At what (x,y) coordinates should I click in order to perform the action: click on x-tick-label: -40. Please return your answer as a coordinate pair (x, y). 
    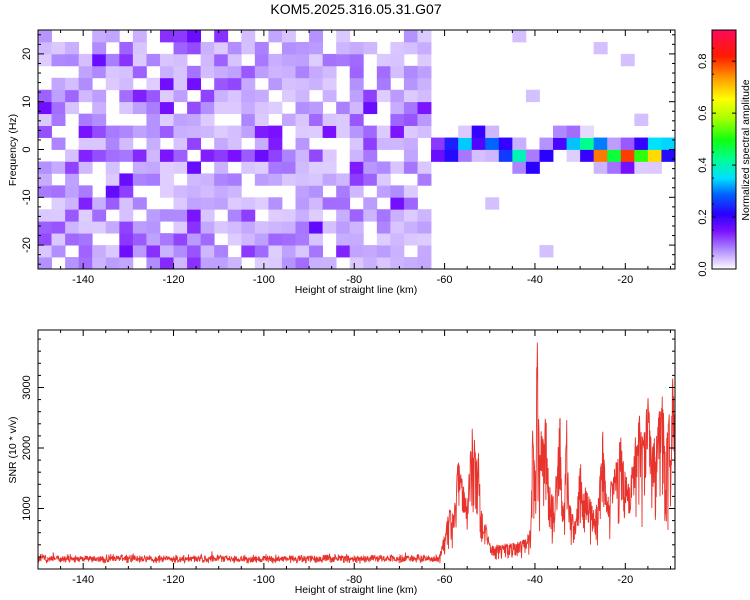
    Looking at the image, I should click on (535, 580).